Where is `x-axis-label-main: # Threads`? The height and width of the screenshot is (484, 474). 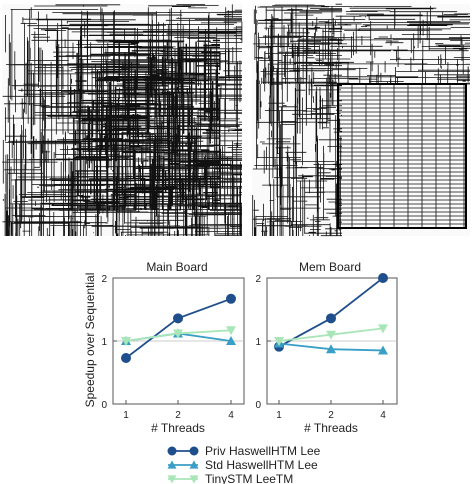
x-axis-label-main: # Threads is located at coordinates (178, 428).